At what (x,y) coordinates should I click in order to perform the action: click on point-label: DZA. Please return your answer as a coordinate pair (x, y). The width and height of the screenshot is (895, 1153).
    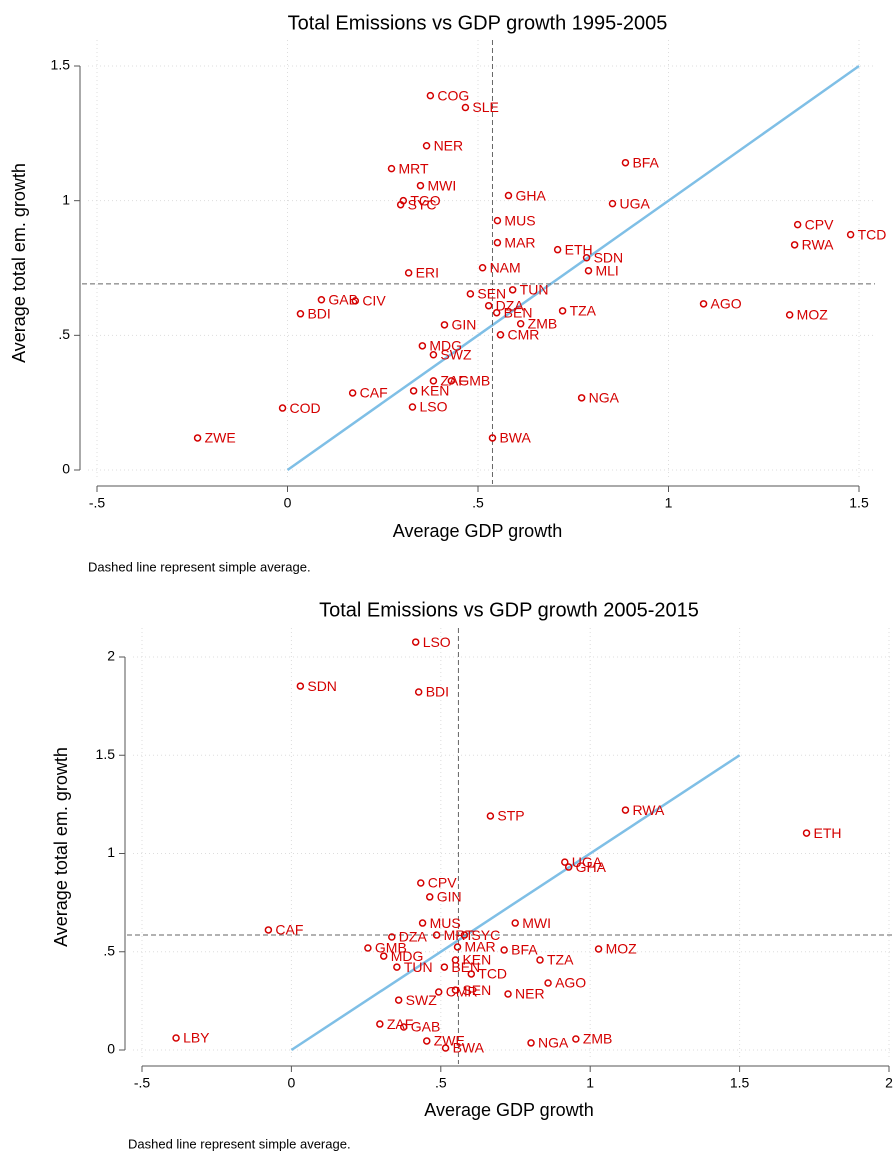
    Looking at the image, I should click on (413, 937).